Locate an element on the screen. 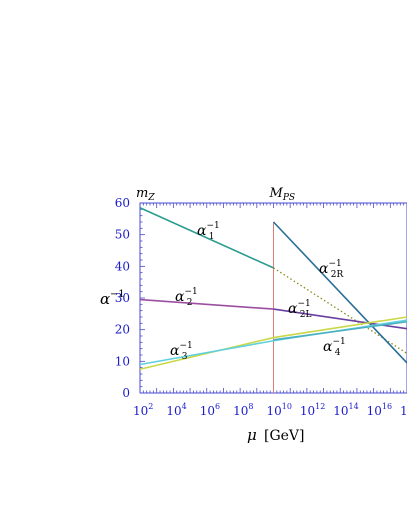 Image resolution: width=407 pixels, height=527 pixels. y-tick-label: 40 is located at coordinates (122, 266).